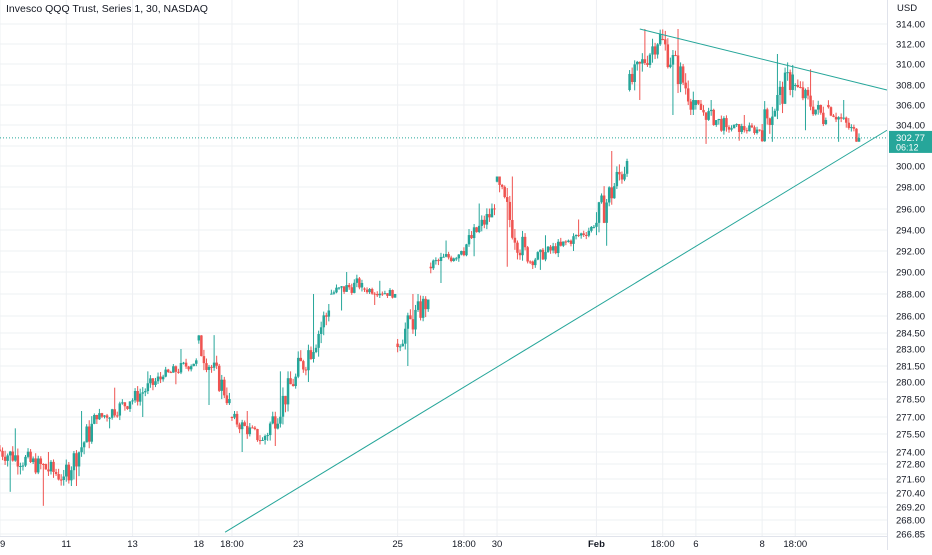  Describe the element at coordinates (910, 435) in the screenshot. I see `price-tick-label: 275.50` at that location.